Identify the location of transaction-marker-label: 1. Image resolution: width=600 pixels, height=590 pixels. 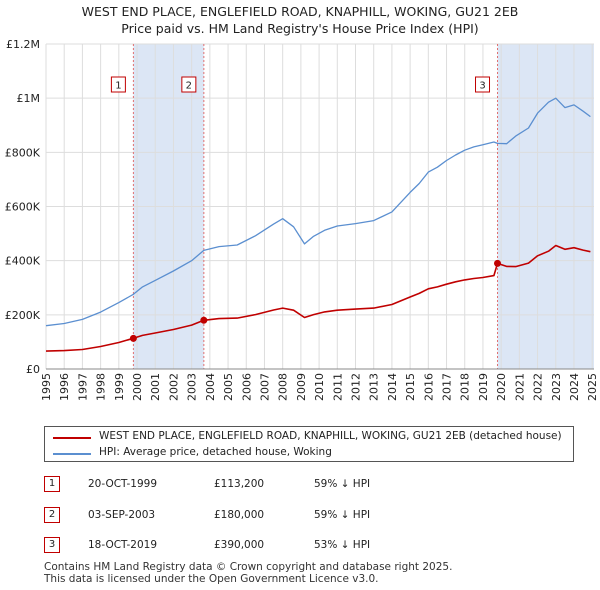
(118, 86).